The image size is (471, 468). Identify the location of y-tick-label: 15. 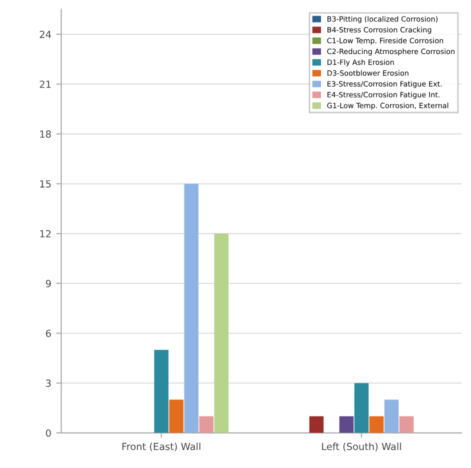
(45, 184).